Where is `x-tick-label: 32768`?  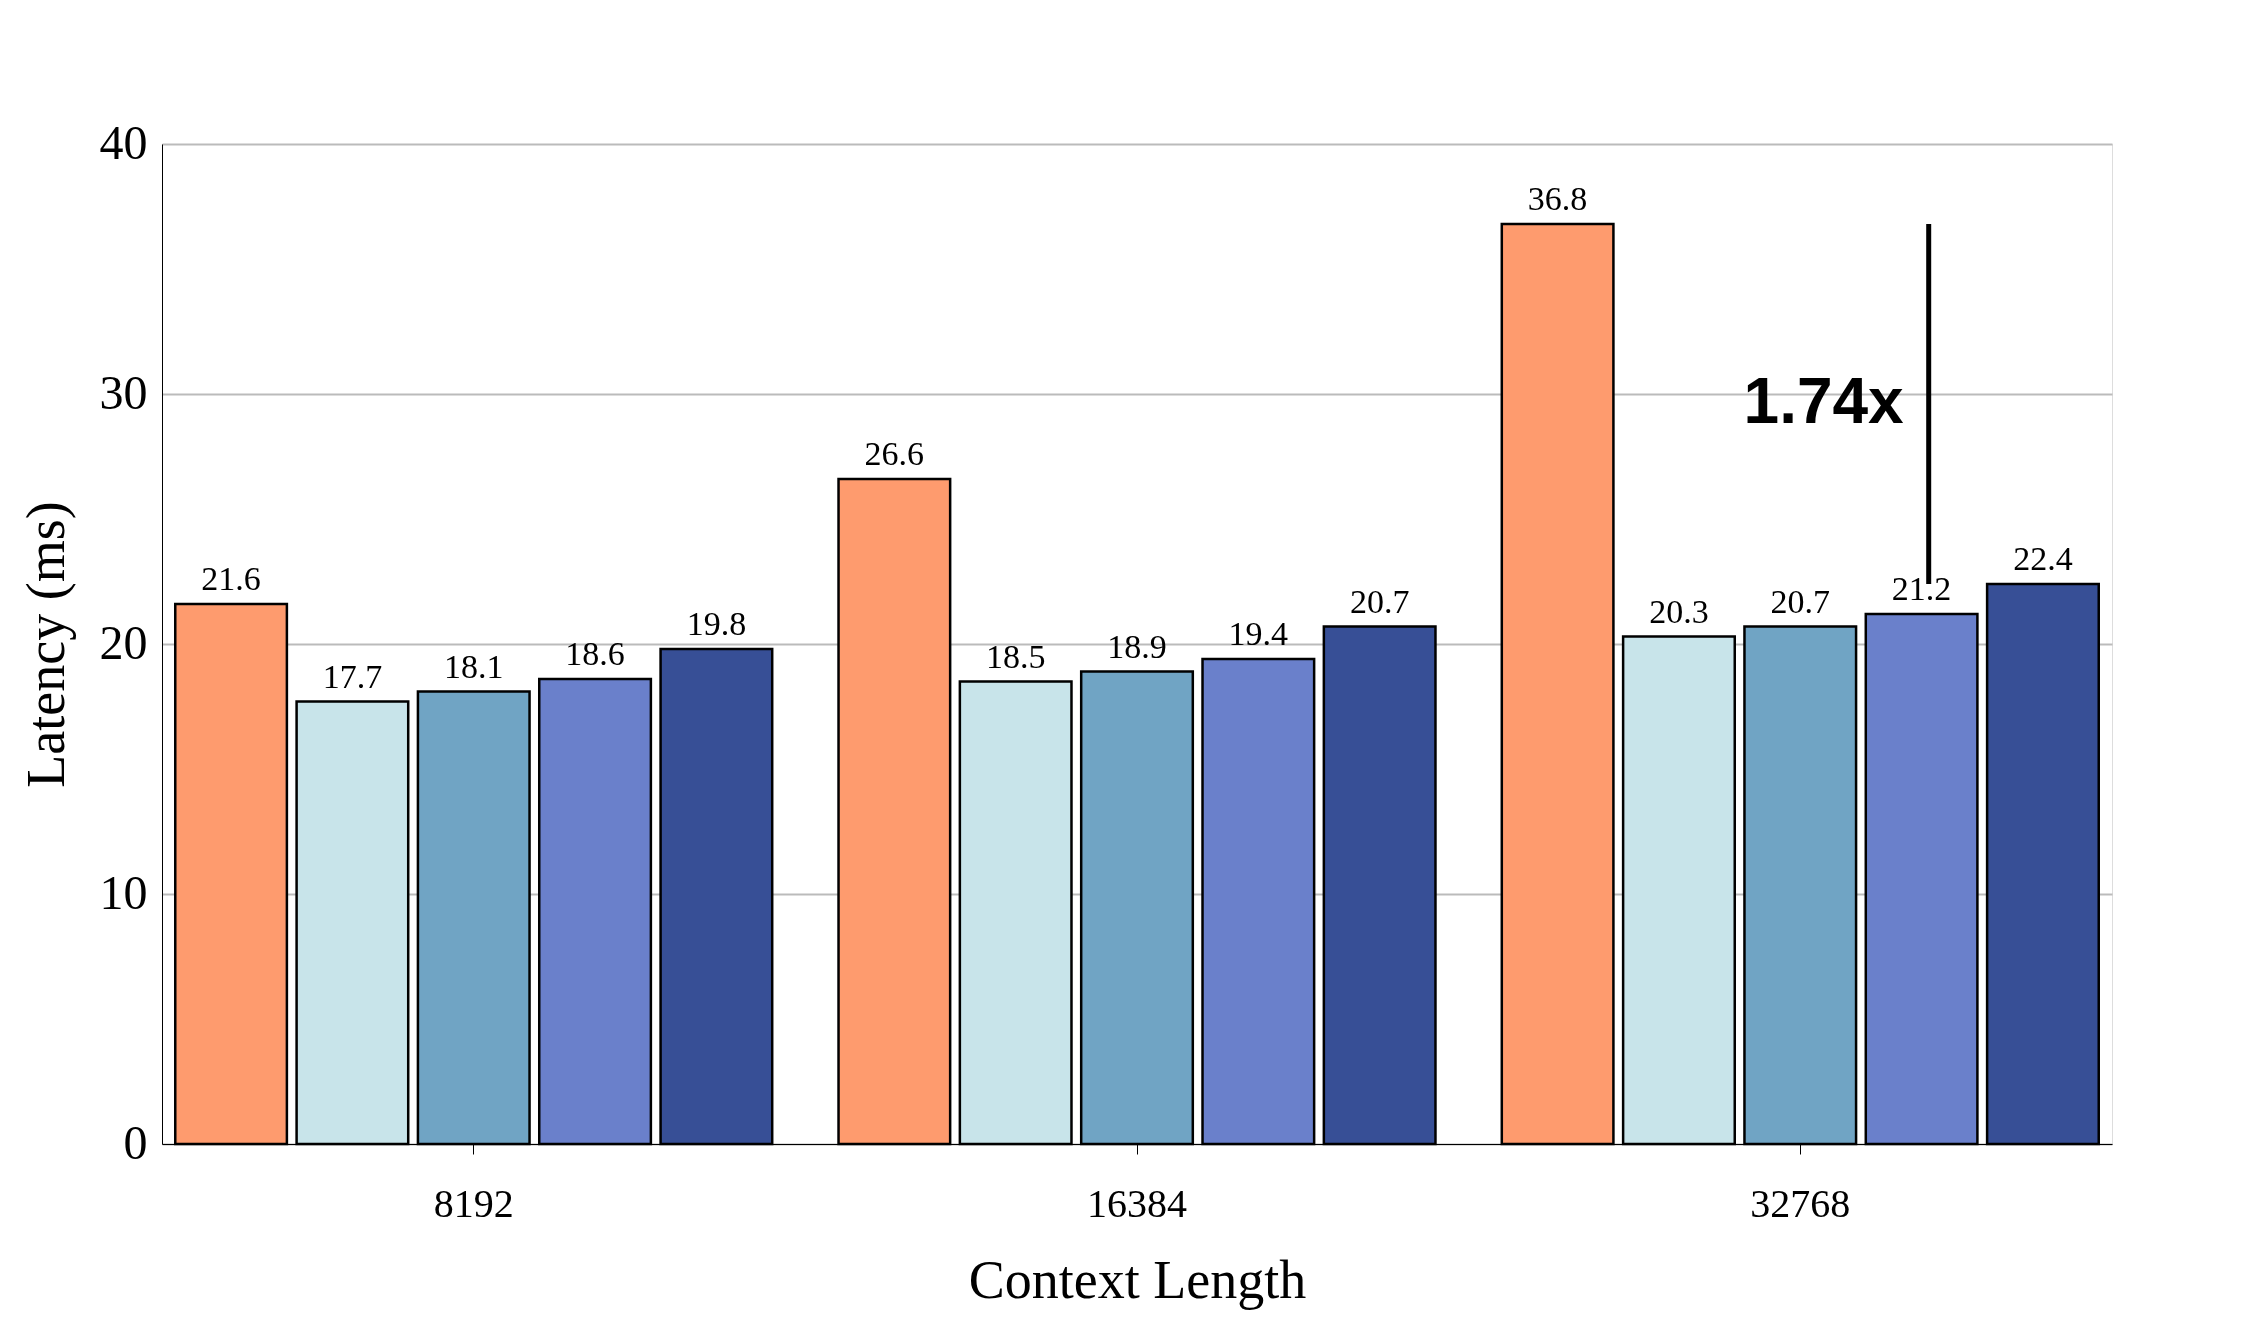 x-tick-label: 32768 is located at coordinates (1800, 1203).